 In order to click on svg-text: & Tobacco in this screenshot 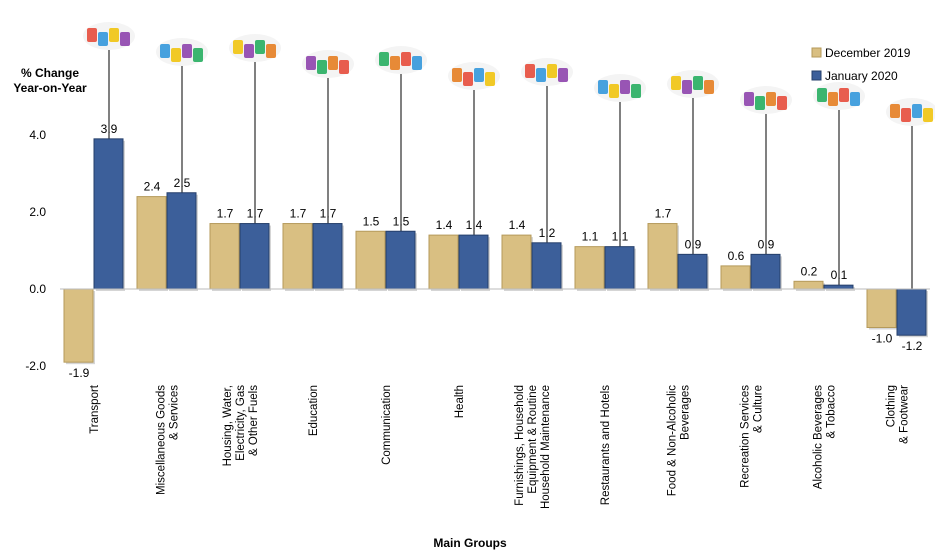, I will do `click(832, 412)`.